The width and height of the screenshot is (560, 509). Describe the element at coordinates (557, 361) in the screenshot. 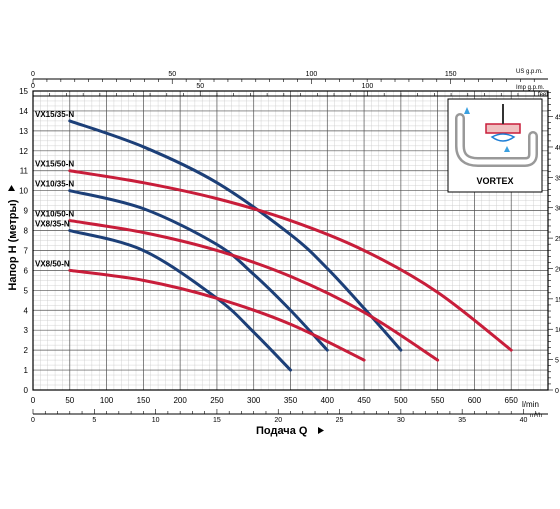

I see `feet-tick-label: 5` at that location.